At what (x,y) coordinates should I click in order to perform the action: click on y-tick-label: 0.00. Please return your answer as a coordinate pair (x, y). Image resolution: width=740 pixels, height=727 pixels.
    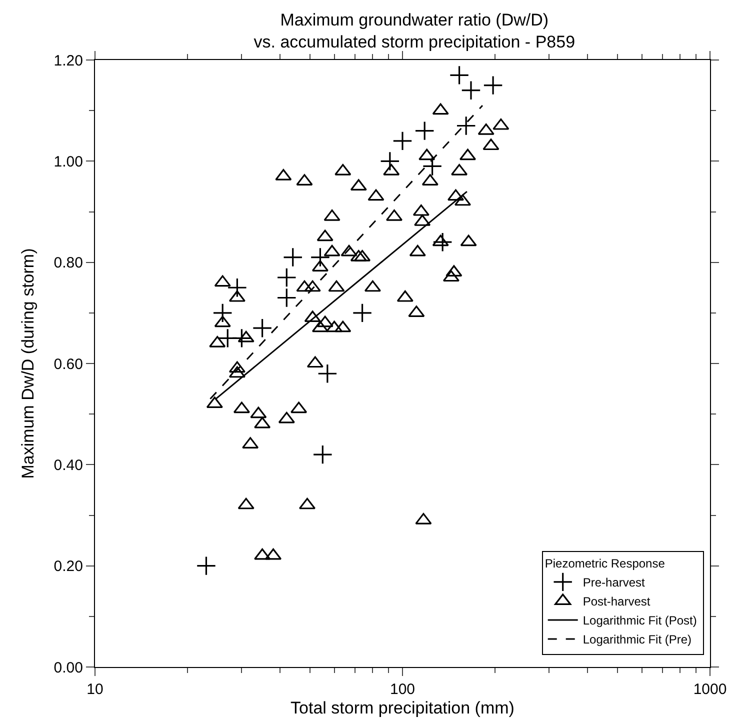
    Looking at the image, I should click on (68, 667).